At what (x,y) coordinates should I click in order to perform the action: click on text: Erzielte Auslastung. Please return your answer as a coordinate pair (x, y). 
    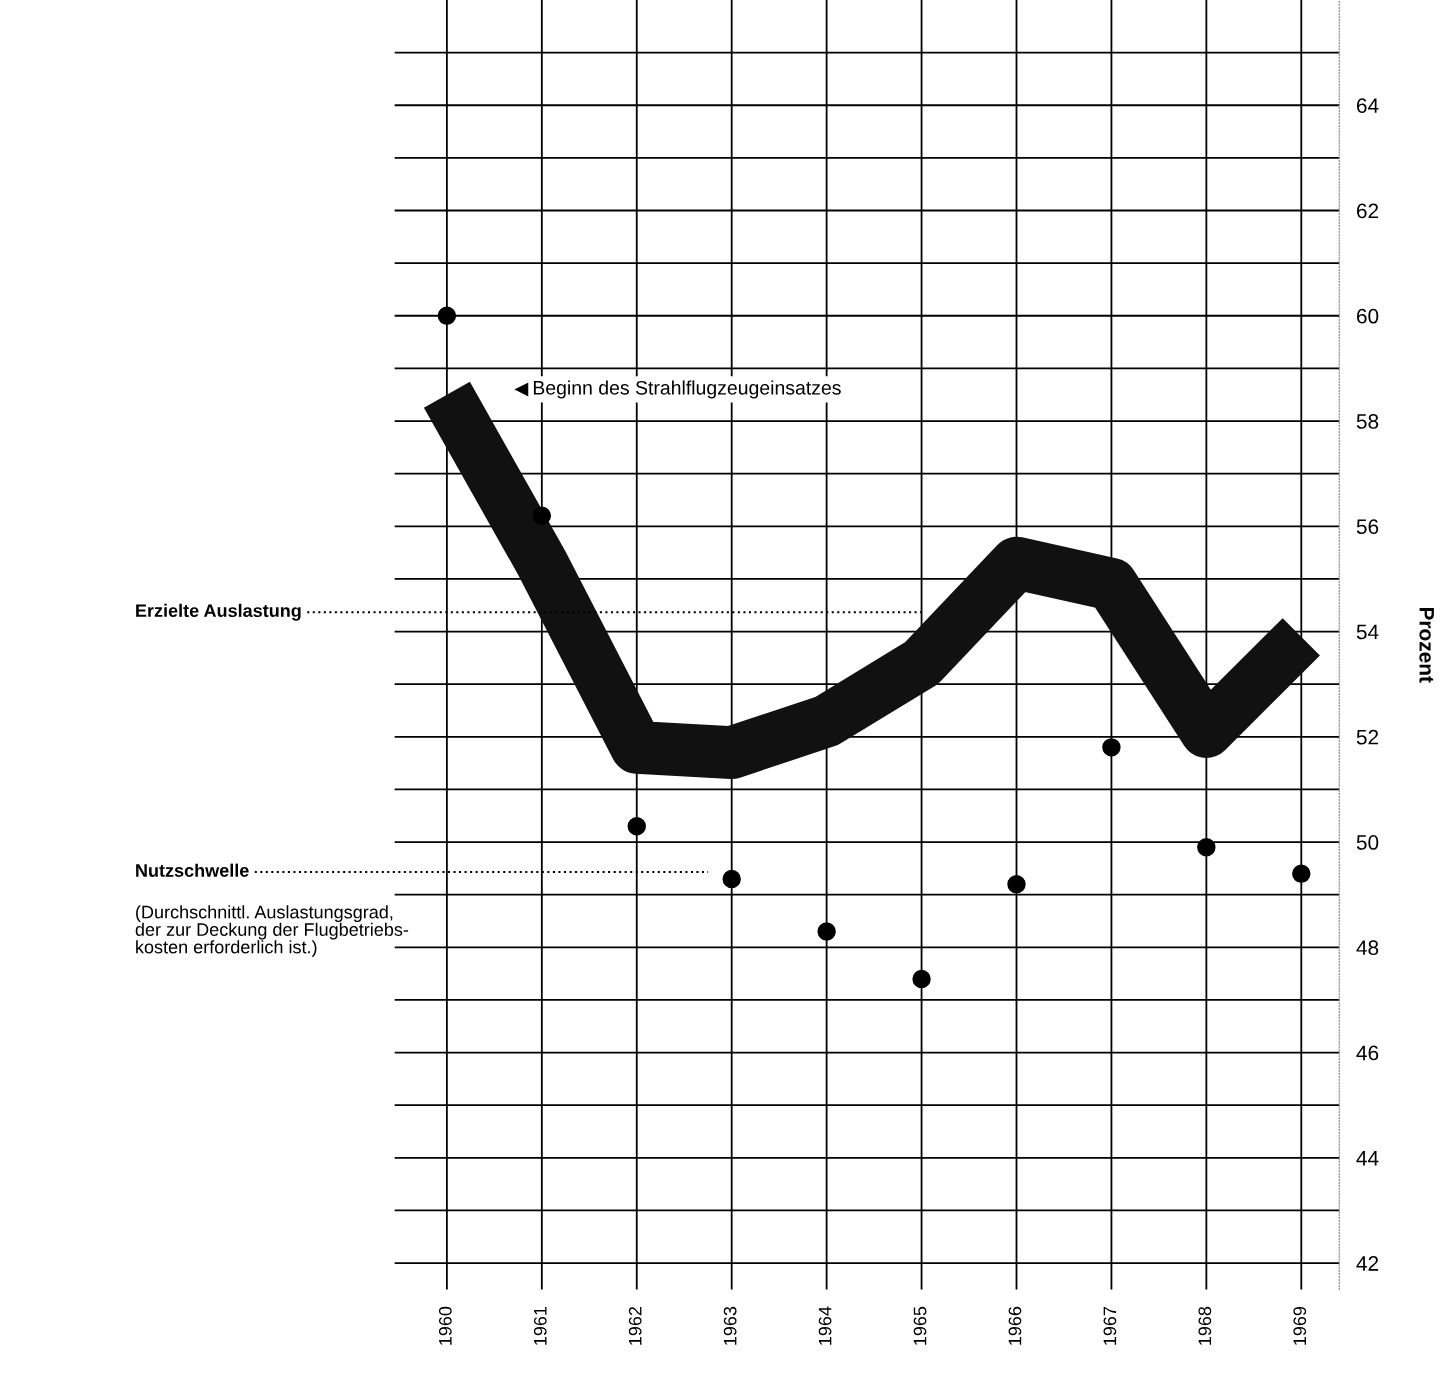
    Looking at the image, I should click on (218, 612).